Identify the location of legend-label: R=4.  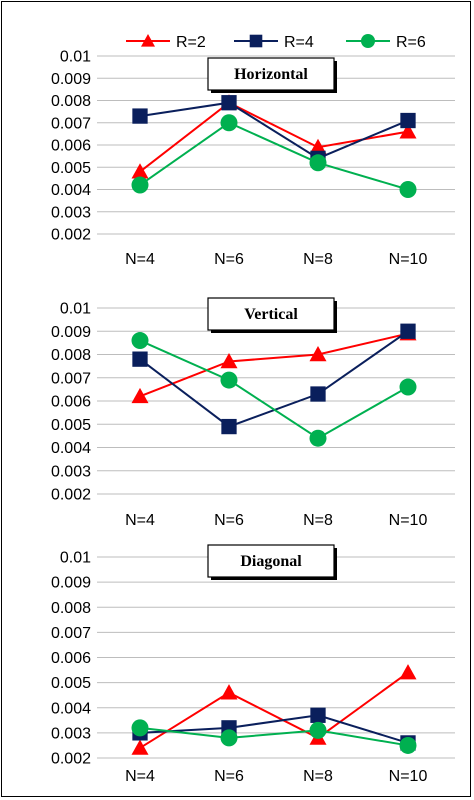
(299, 42).